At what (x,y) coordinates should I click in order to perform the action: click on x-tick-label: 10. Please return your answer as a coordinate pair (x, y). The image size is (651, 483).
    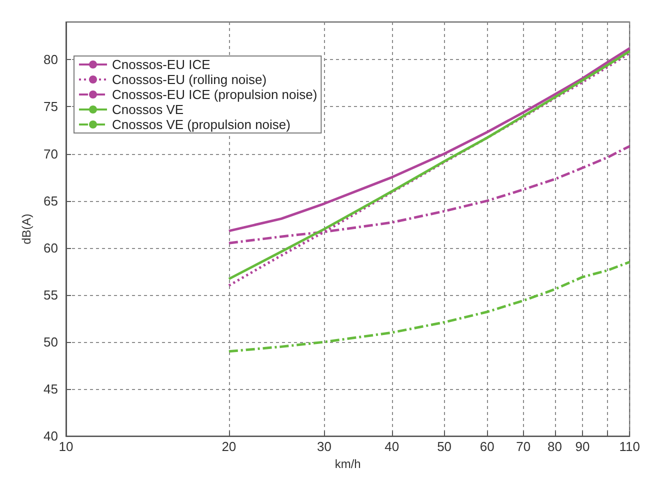
    Looking at the image, I should click on (66, 446).